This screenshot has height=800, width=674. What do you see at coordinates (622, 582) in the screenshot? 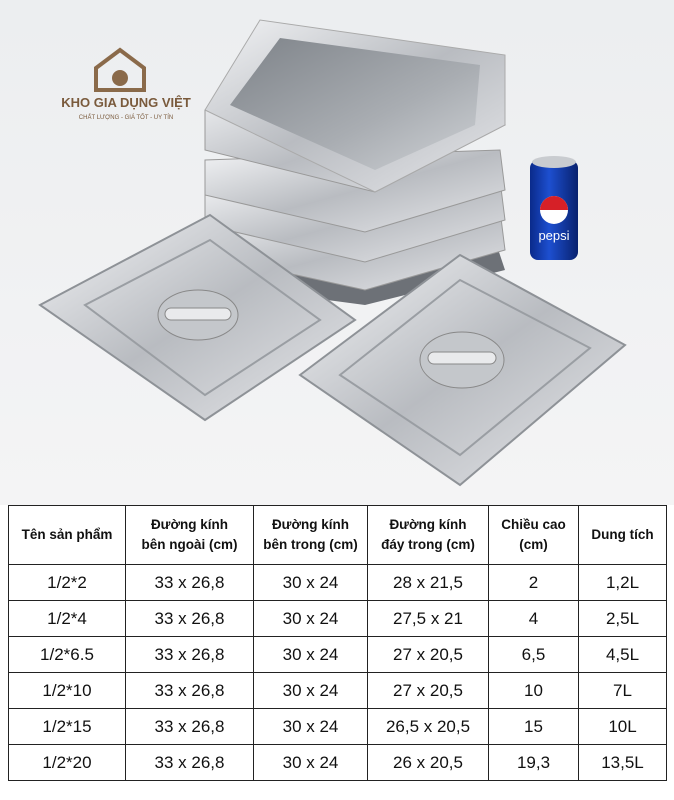
I see `table-cell: 1,2L` at bounding box center [622, 582].